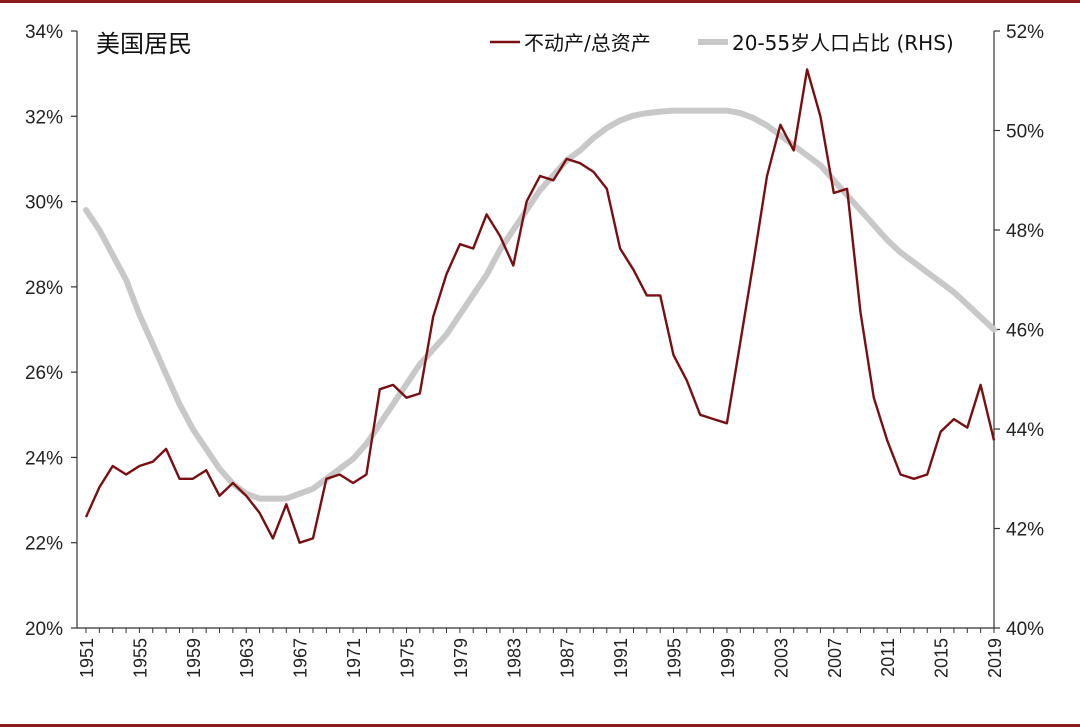 This screenshot has width=1080, height=728. What do you see at coordinates (781, 658) in the screenshot?
I see `x-tick-label: 2003` at bounding box center [781, 658].